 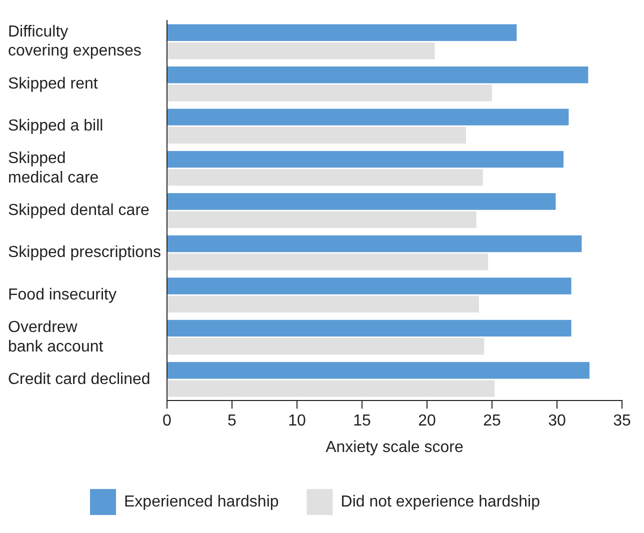 I want to click on legend-label: Experienced hardship, so click(x=201, y=501).